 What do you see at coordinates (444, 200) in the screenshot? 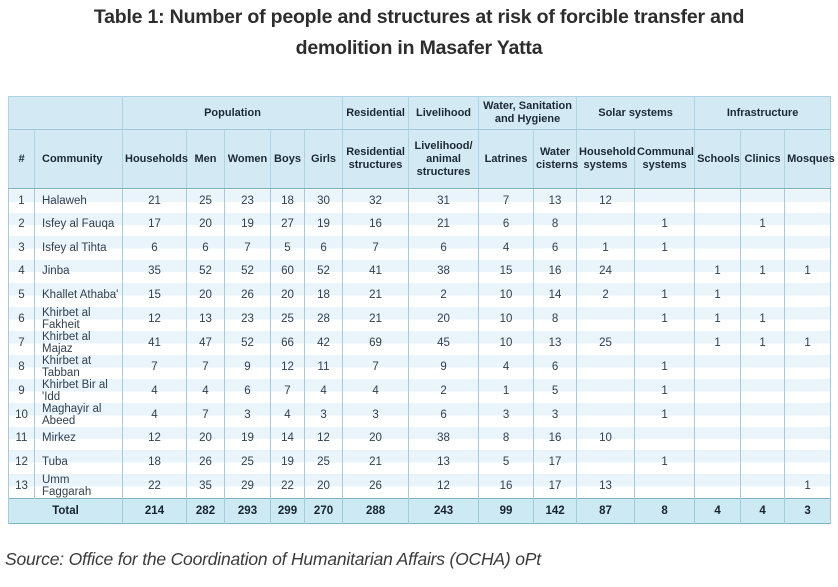
I see `data-cell: 31` at bounding box center [444, 200].